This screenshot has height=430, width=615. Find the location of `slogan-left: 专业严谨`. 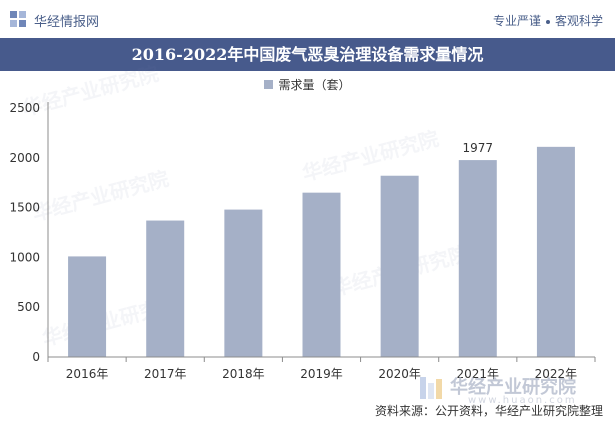

slogan-left: 专业严谨 is located at coordinates (516, 21).